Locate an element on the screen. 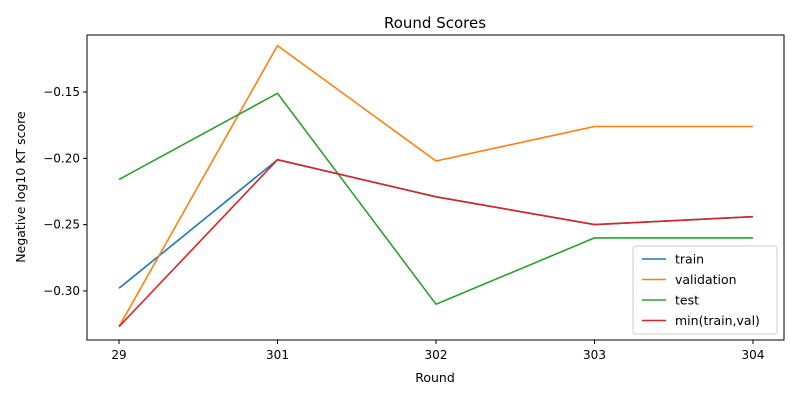 The height and width of the screenshot is (400, 800). legend-label-1: validation is located at coordinates (706, 279).